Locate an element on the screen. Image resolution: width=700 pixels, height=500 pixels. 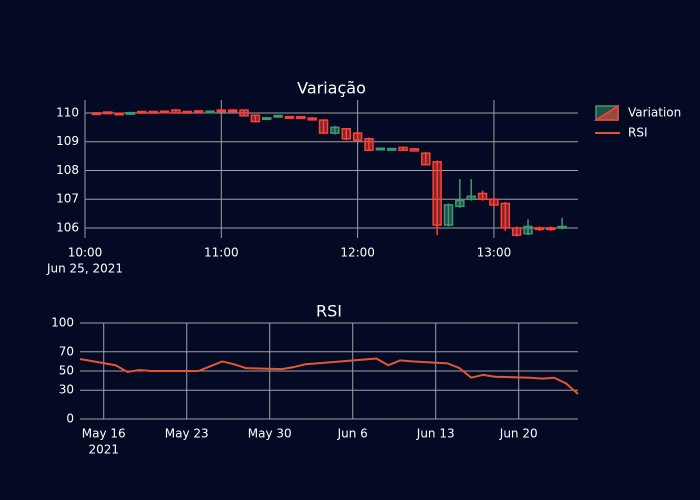
x-tick-label: 13:00 is located at coordinates (494, 253).